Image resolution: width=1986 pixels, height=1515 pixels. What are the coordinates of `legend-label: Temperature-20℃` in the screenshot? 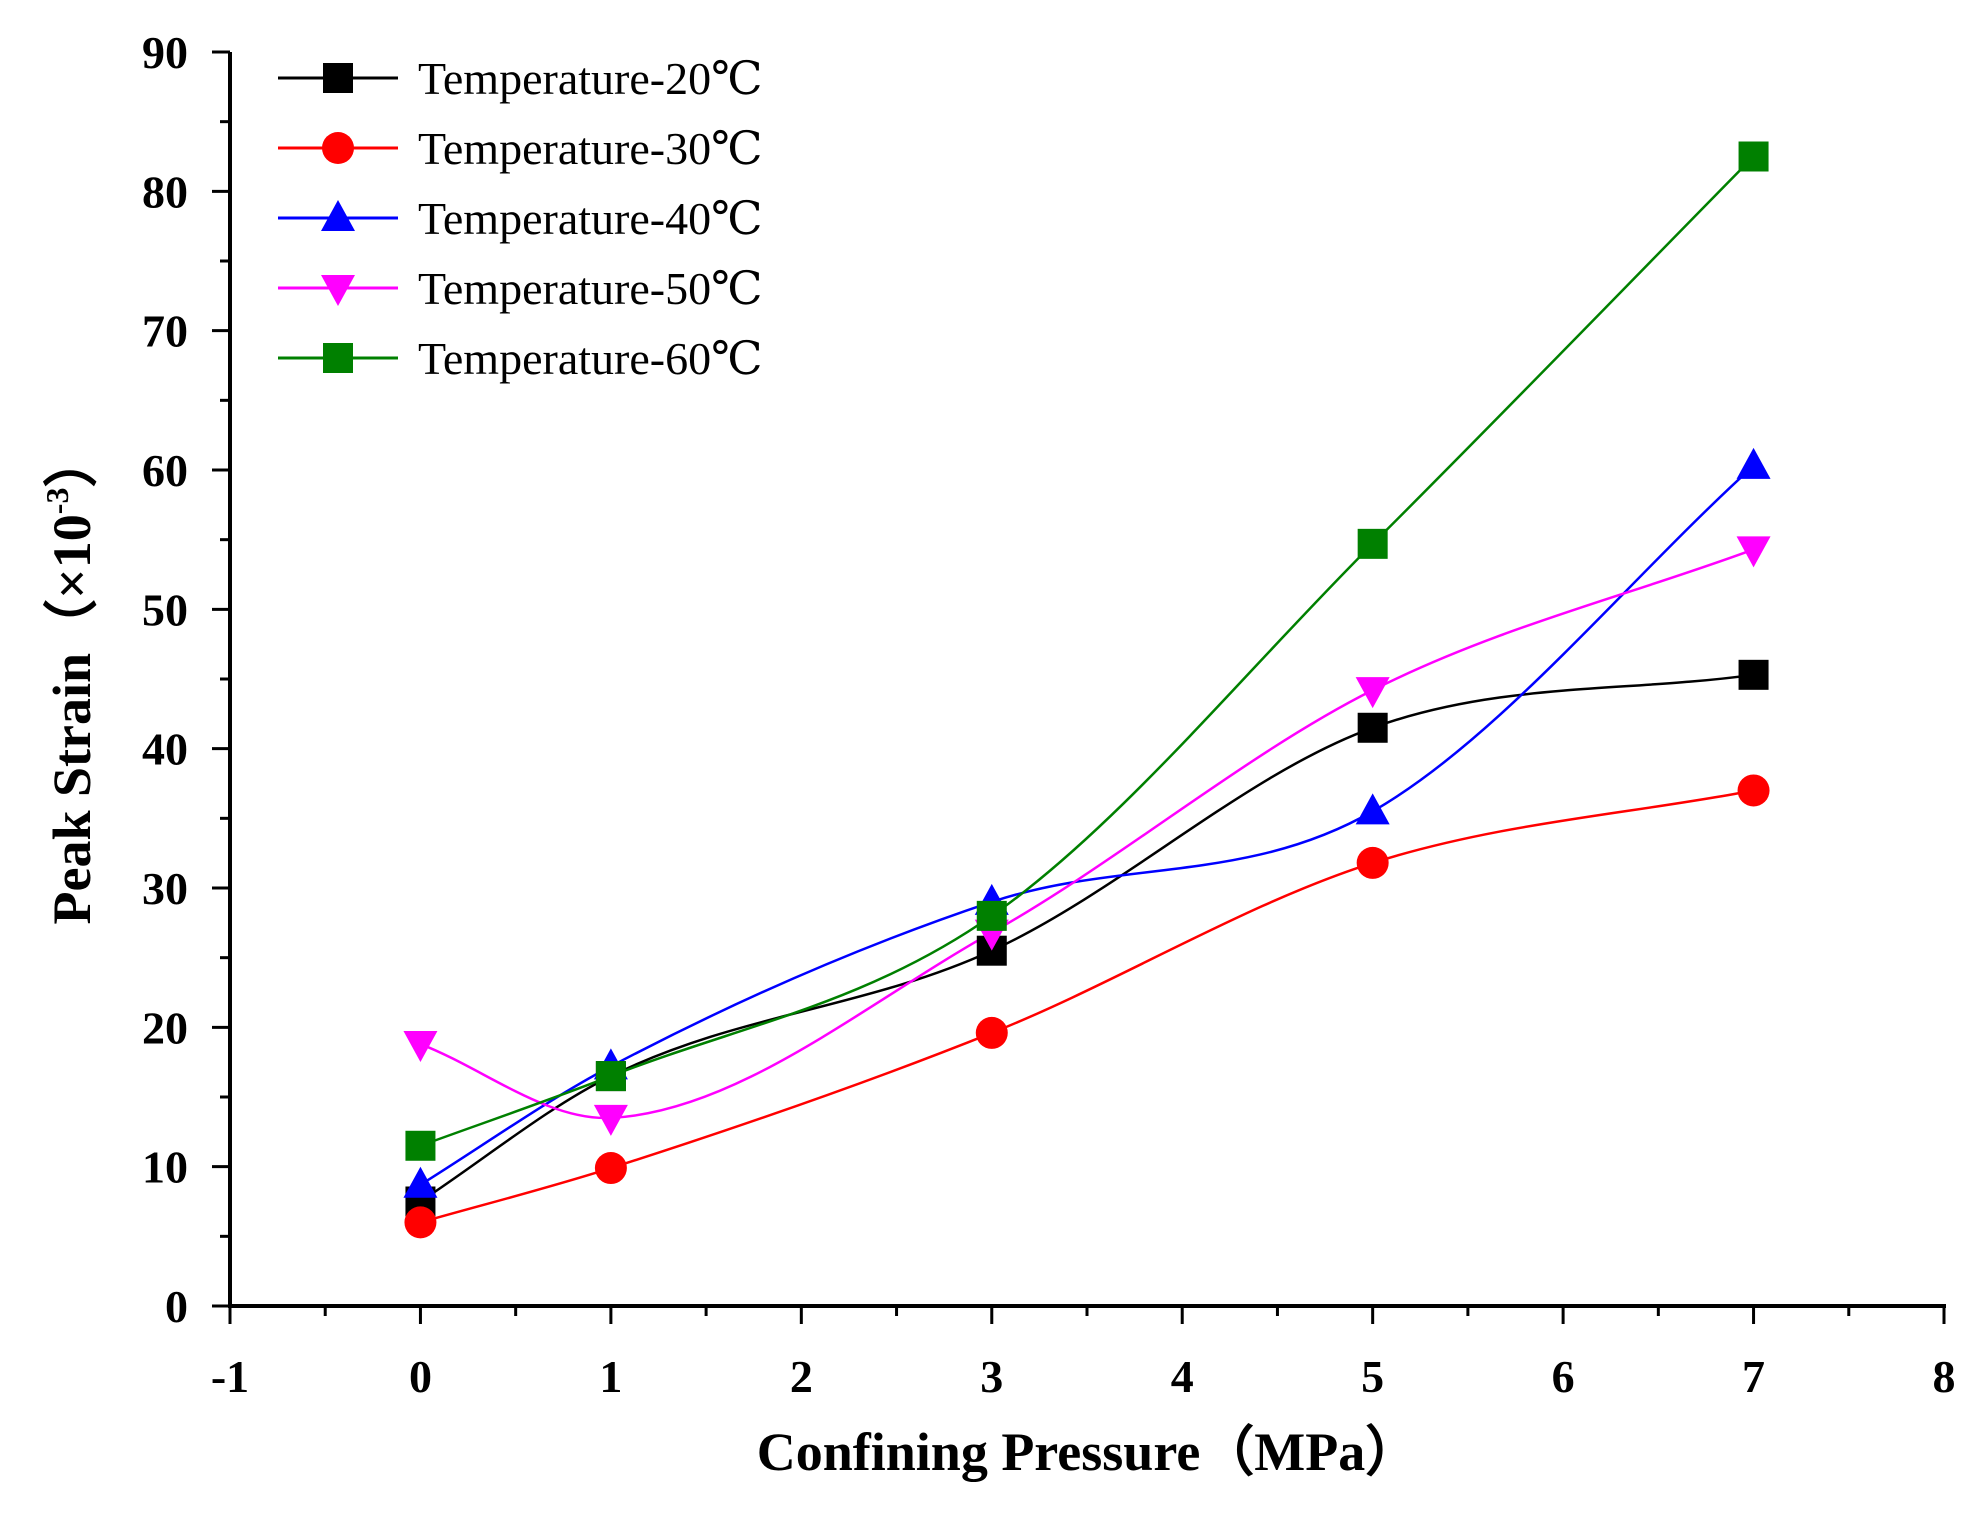 It's located at (590, 78).